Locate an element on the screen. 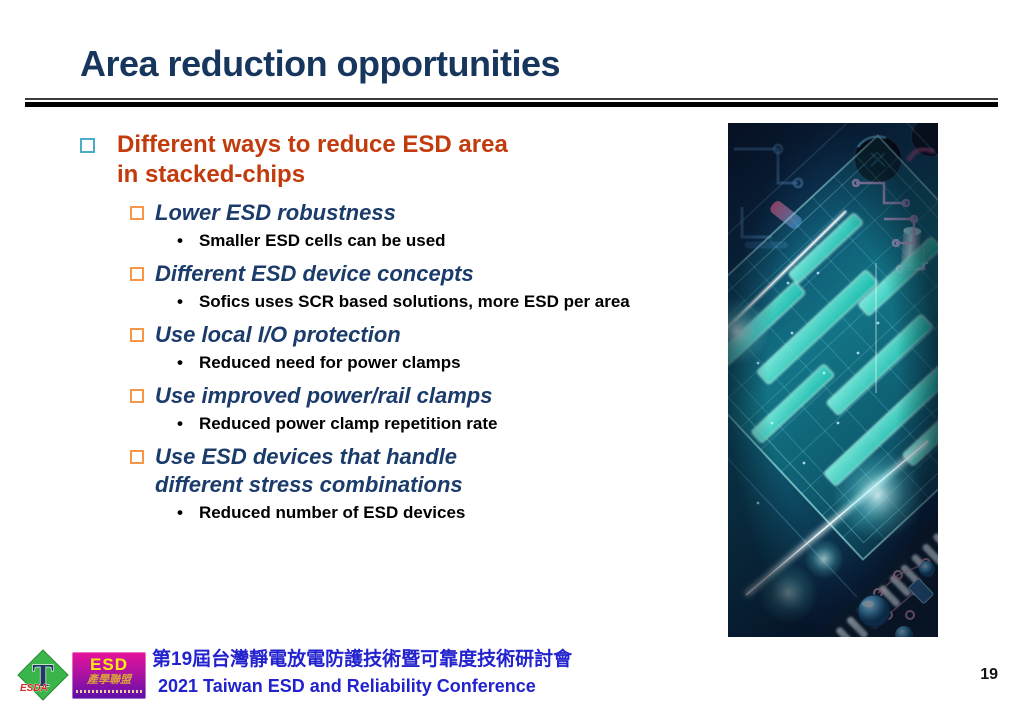  page-number: 19 is located at coordinates (989, 674).